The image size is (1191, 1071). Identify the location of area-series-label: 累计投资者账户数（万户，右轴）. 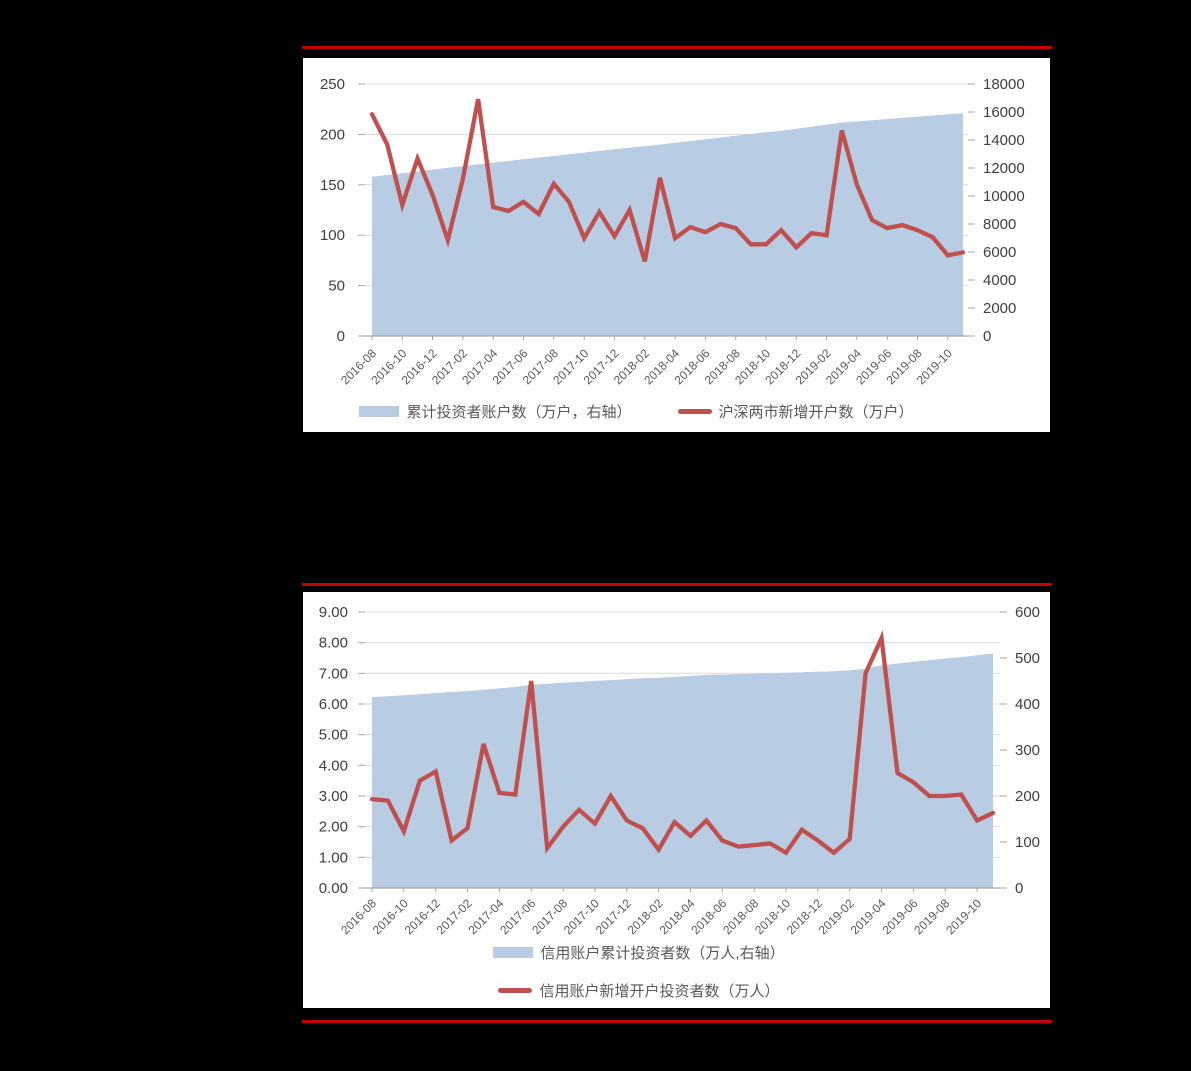
(519, 412).